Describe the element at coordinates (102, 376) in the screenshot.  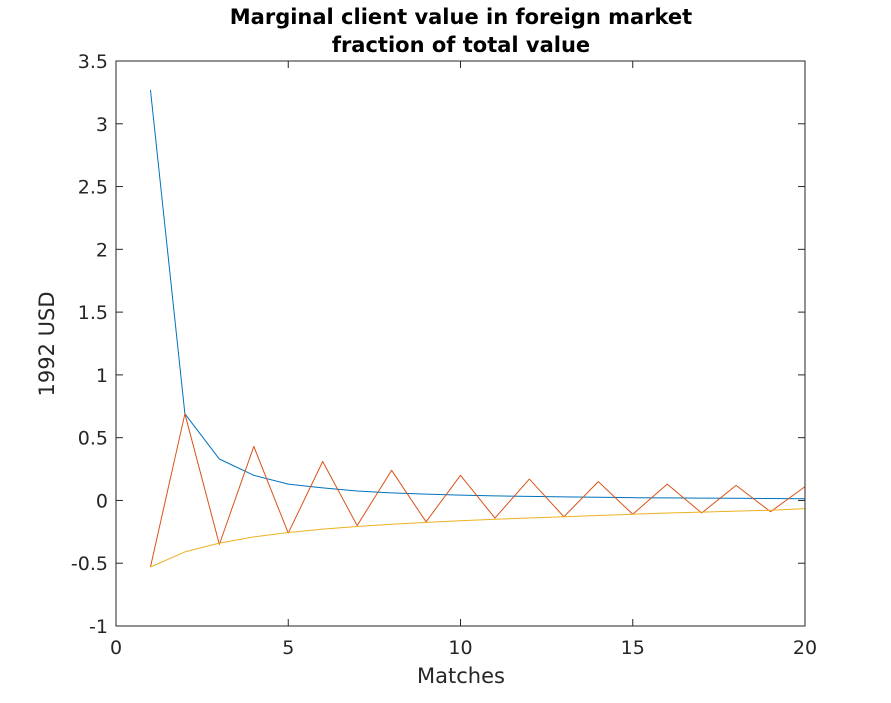
I see `y-tick-label: 1` at that location.